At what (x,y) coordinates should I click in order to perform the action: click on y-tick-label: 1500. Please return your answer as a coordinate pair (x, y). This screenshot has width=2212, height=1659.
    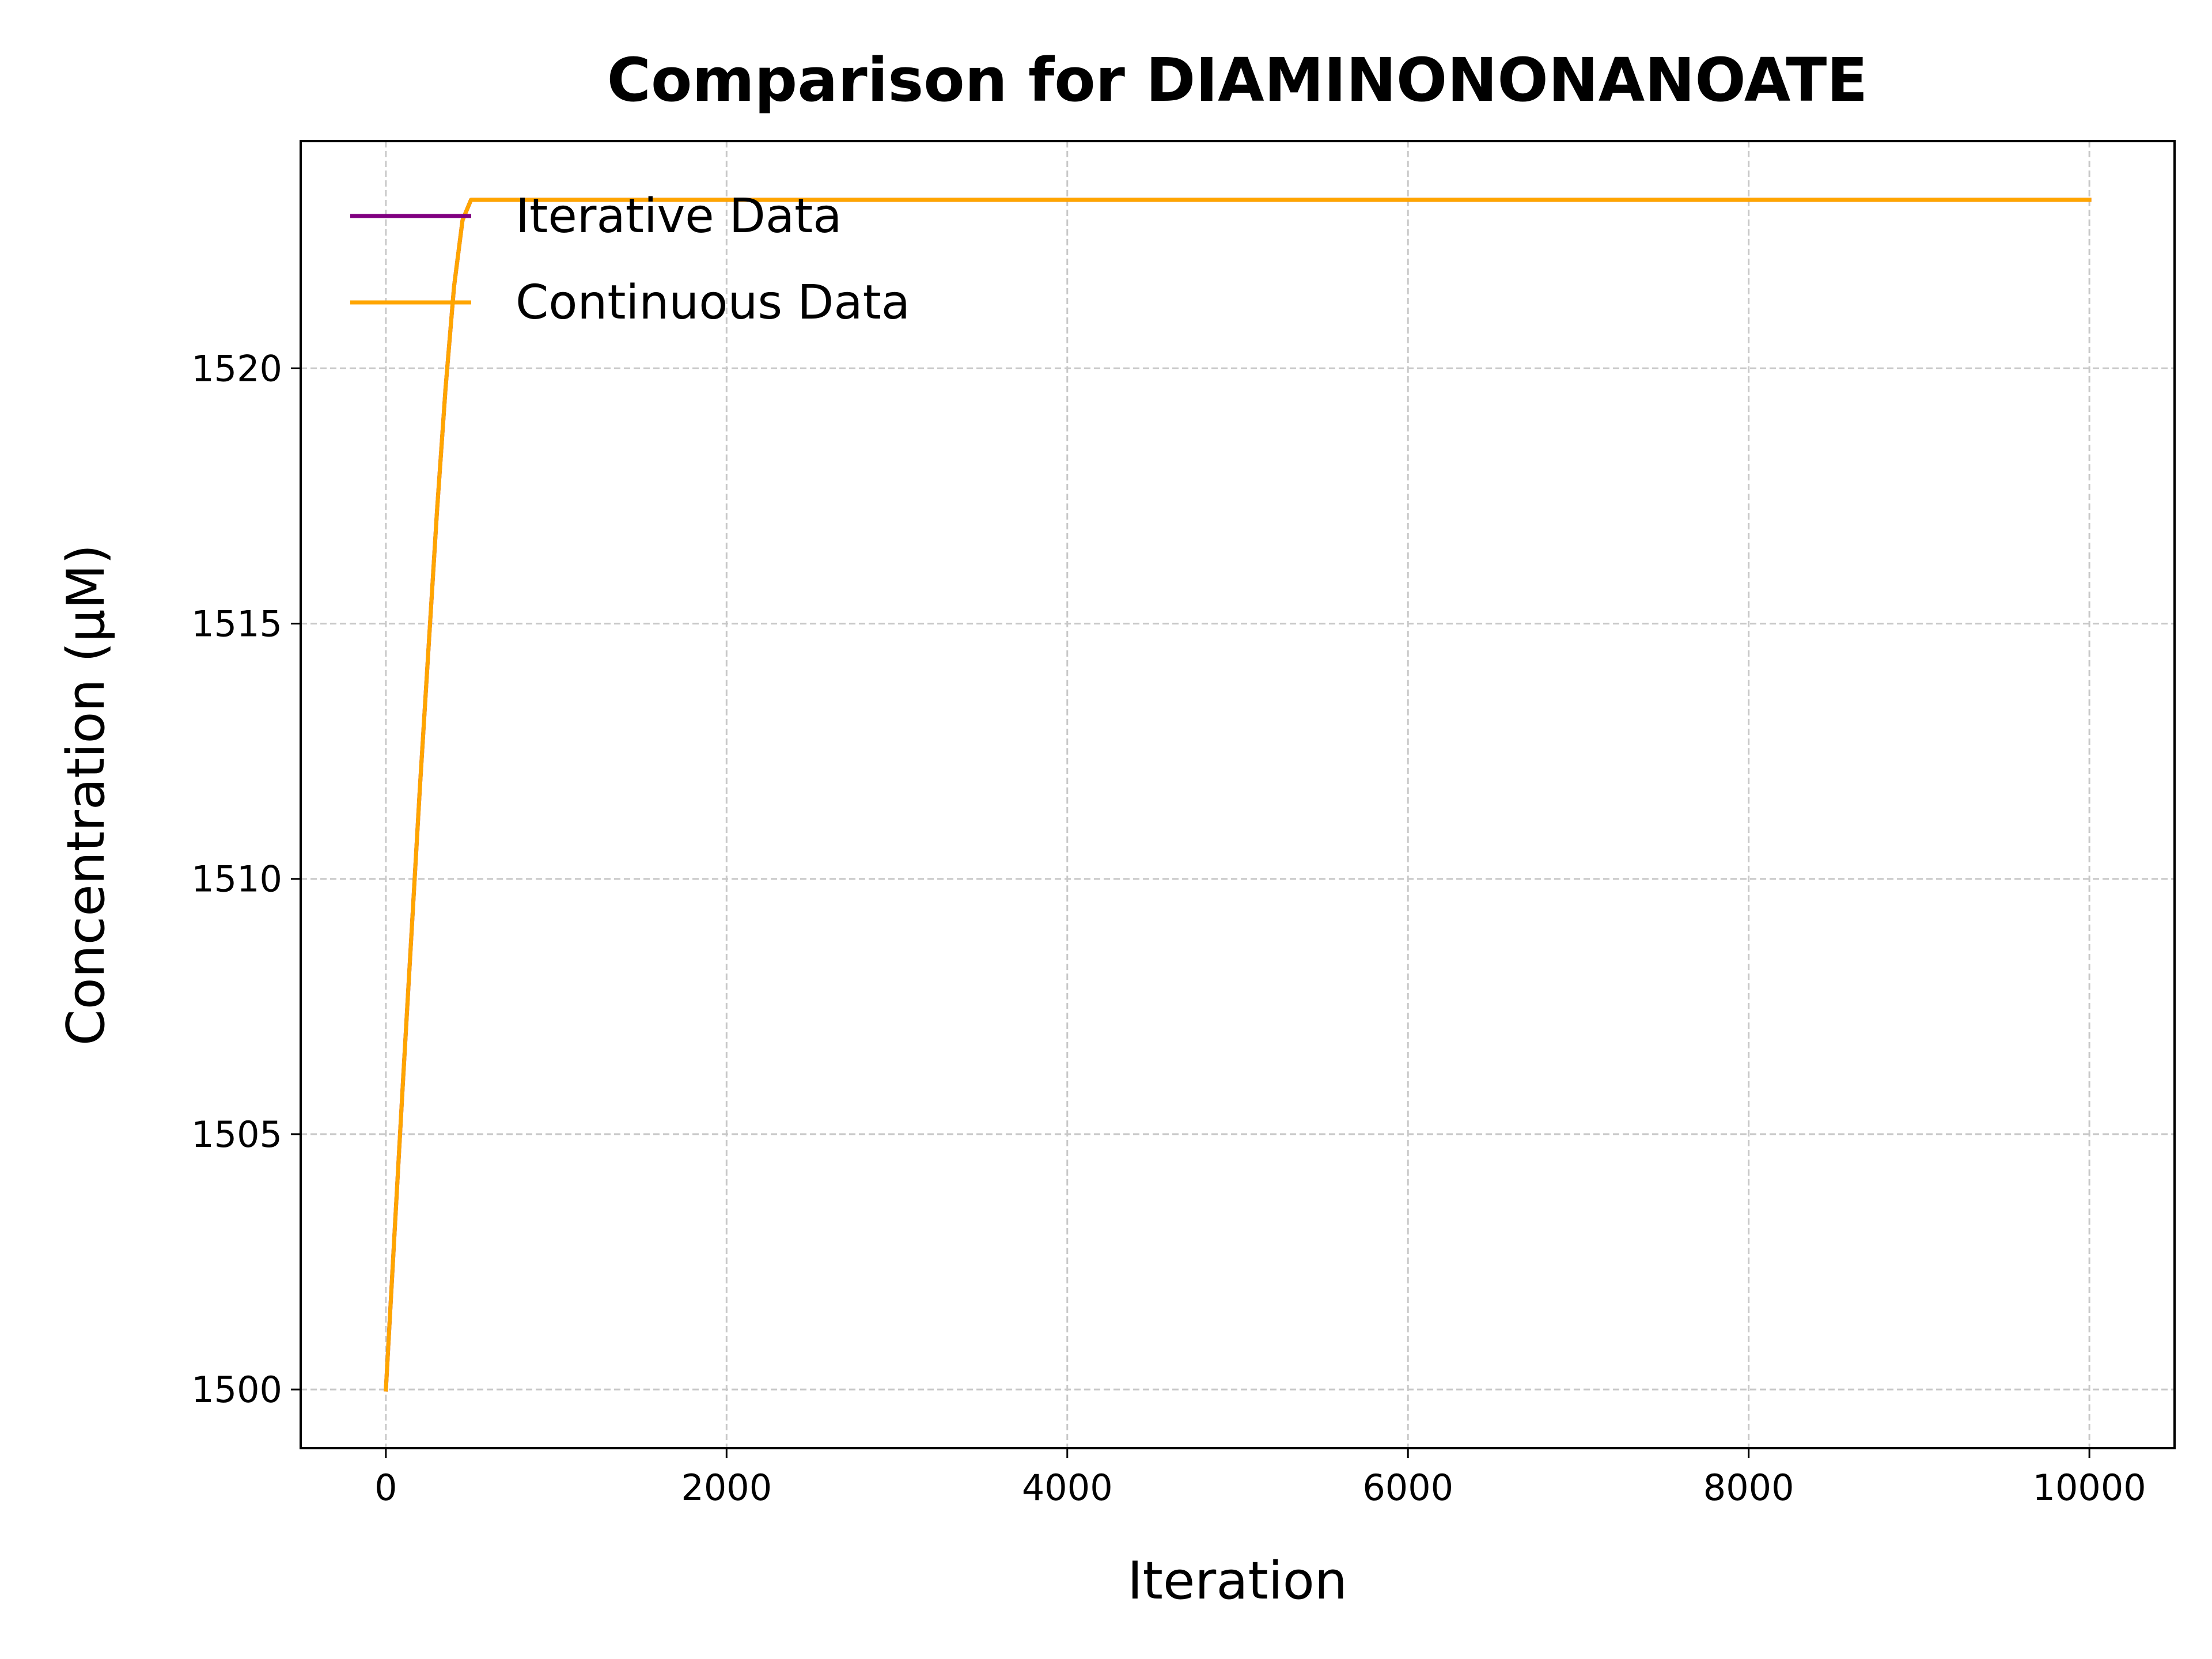
    Looking at the image, I should click on (236, 1390).